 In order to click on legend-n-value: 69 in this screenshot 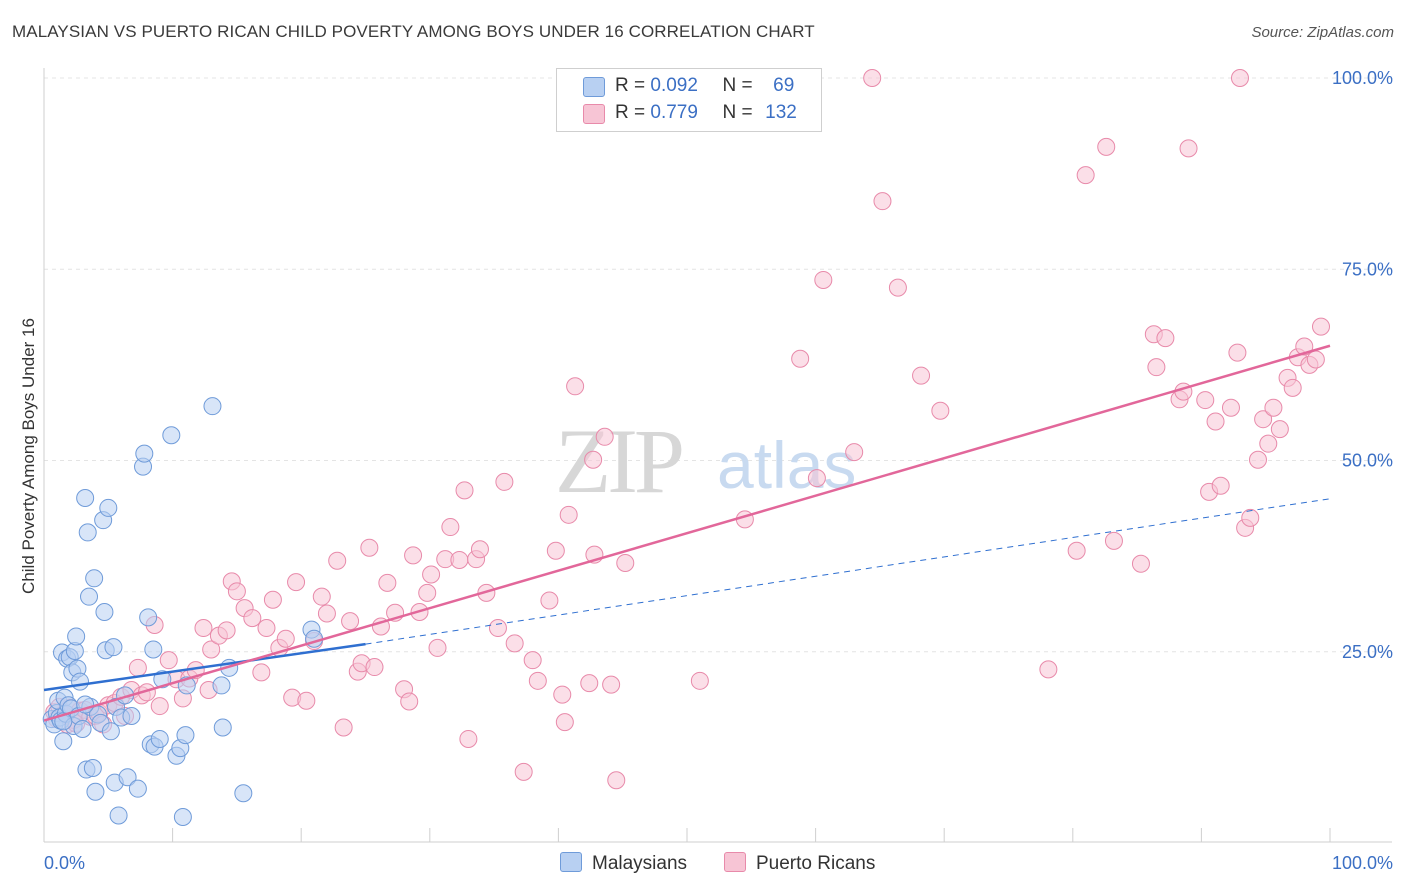, I will do `click(784, 85)`.